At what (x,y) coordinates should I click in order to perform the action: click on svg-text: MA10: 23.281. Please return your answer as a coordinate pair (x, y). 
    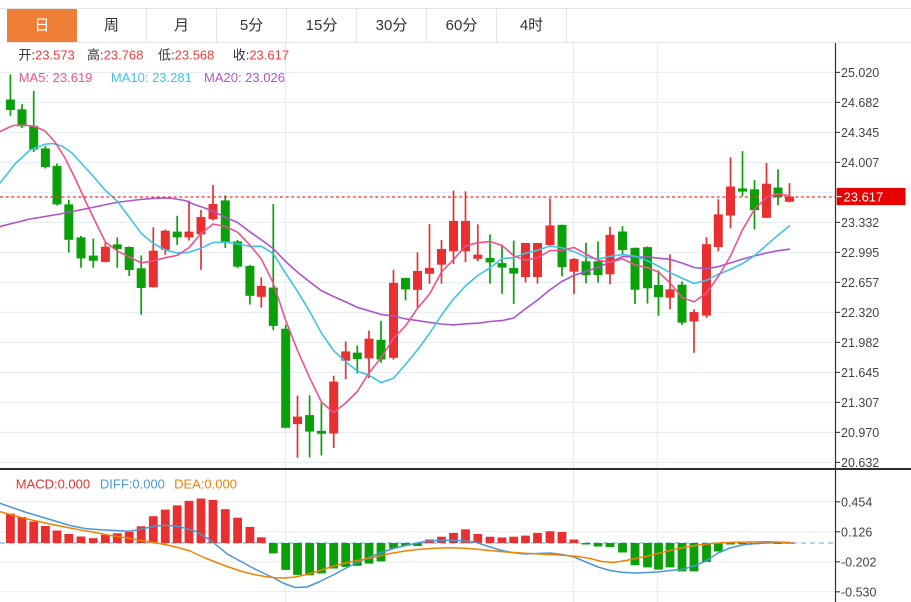
    Looking at the image, I should click on (151, 77).